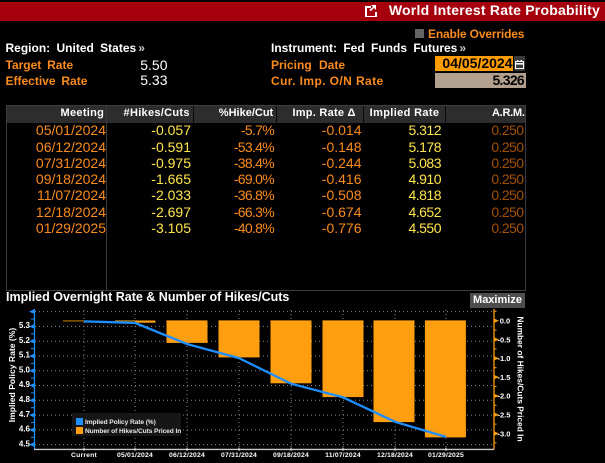 The height and width of the screenshot is (463, 605). Describe the element at coordinates (395, 455) in the screenshot. I see `svg-text: 12/18/2024` at that location.